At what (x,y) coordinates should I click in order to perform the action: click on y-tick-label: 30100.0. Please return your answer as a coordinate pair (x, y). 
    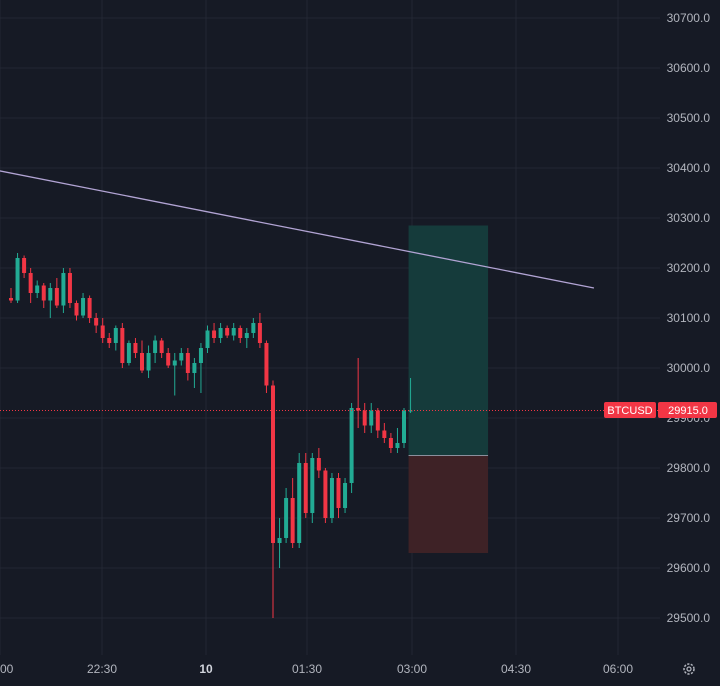
    Looking at the image, I should click on (689, 318).